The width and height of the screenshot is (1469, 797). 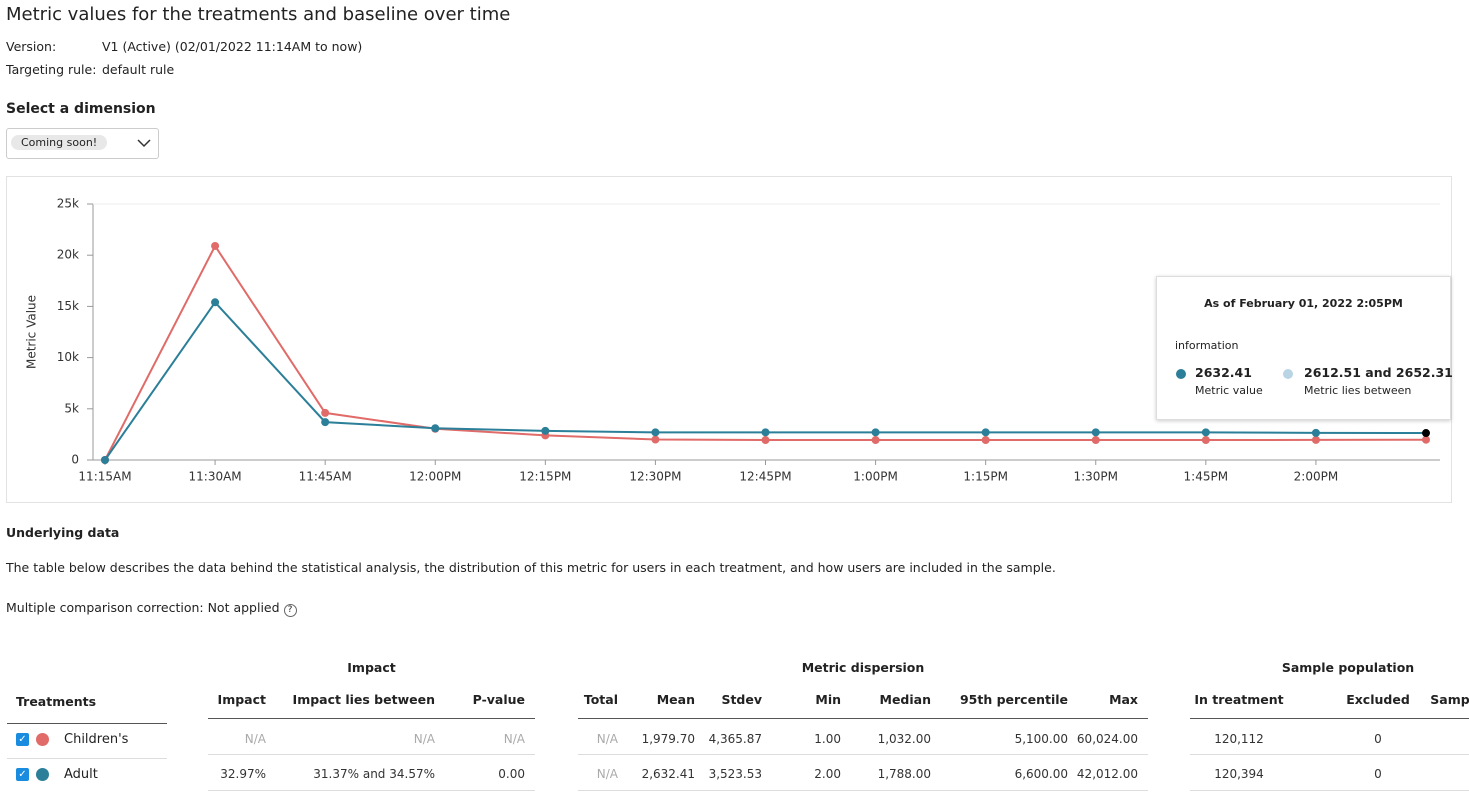 What do you see at coordinates (600, 699) in the screenshot?
I see `column-header: Total` at bounding box center [600, 699].